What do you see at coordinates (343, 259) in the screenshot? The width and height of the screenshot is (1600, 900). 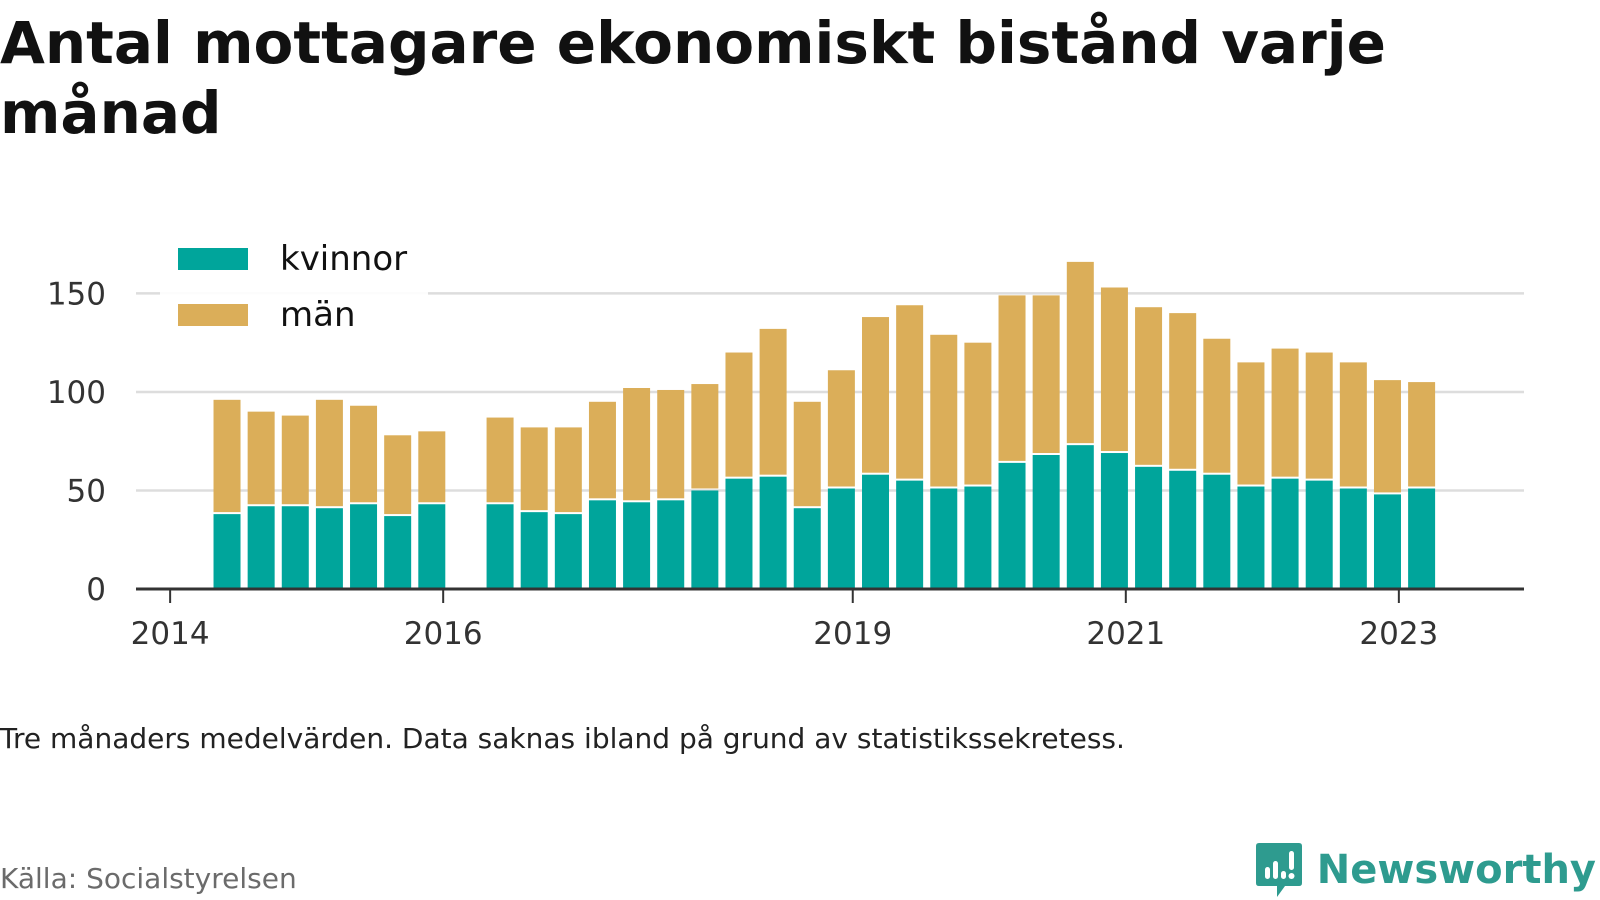 I see `legend-label-kvinnor: kvinnor` at bounding box center [343, 259].